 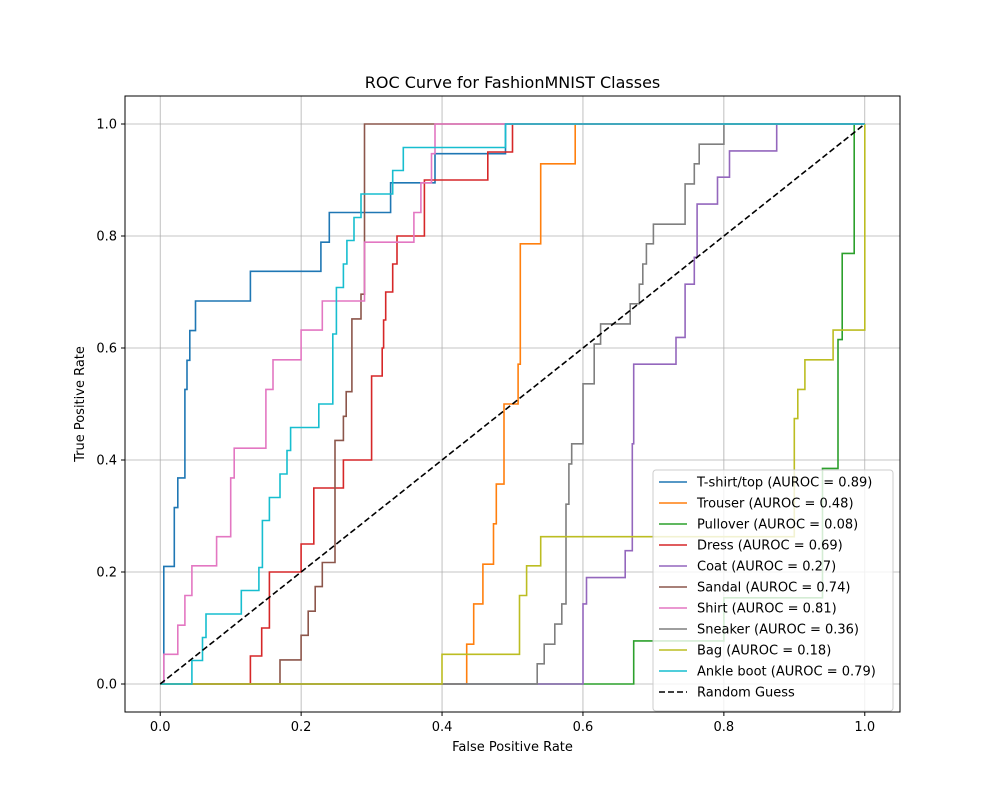 What do you see at coordinates (301, 727) in the screenshot?
I see `x-tick-label: 0.2` at bounding box center [301, 727].